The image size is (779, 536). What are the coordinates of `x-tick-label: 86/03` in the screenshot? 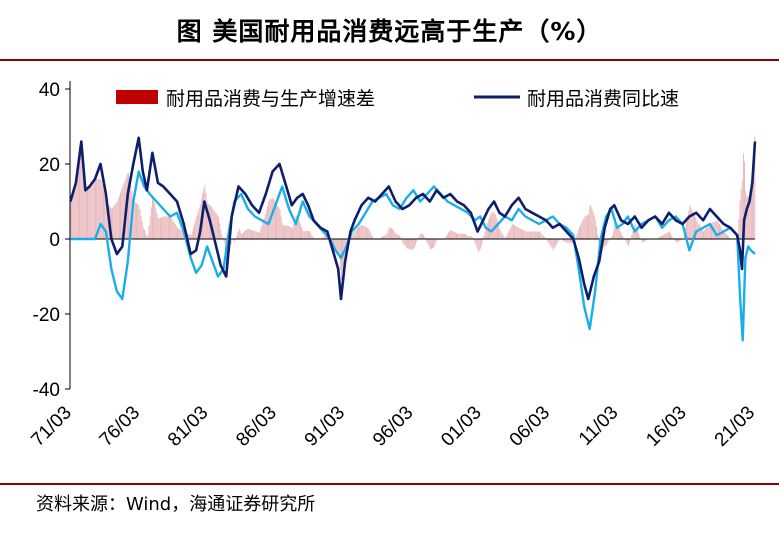 It's located at (256, 426).